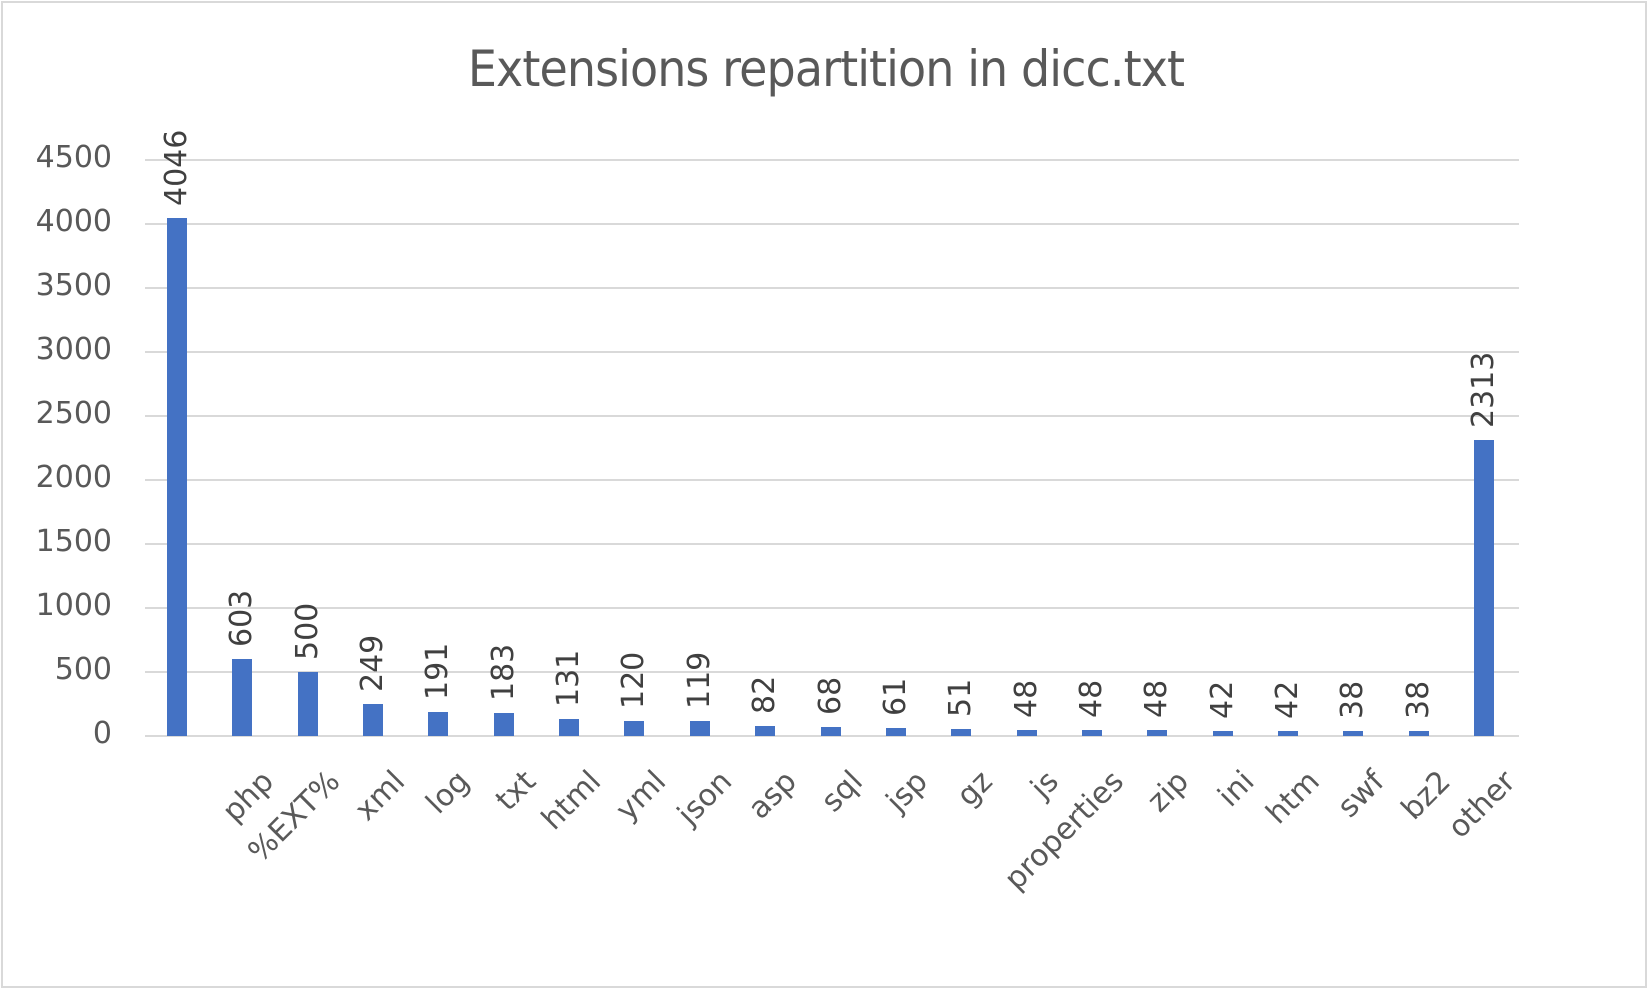 The image size is (1652, 992). What do you see at coordinates (1064, 831) in the screenshot?
I see `x-tick-label: properties` at bounding box center [1064, 831].